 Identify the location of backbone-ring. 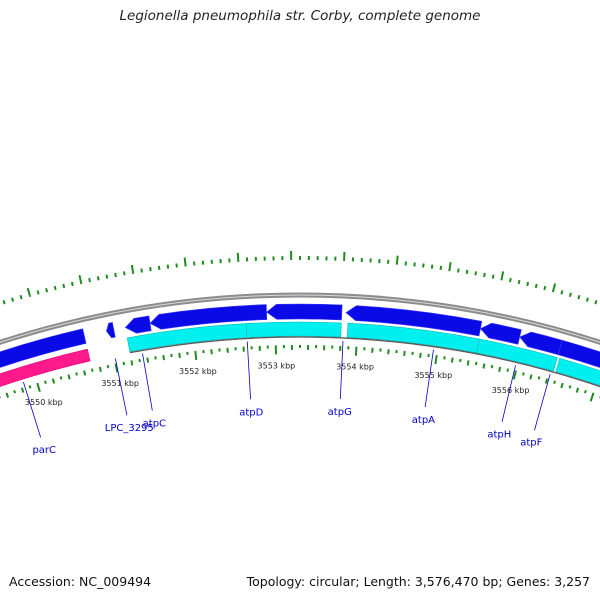
(300, 319).